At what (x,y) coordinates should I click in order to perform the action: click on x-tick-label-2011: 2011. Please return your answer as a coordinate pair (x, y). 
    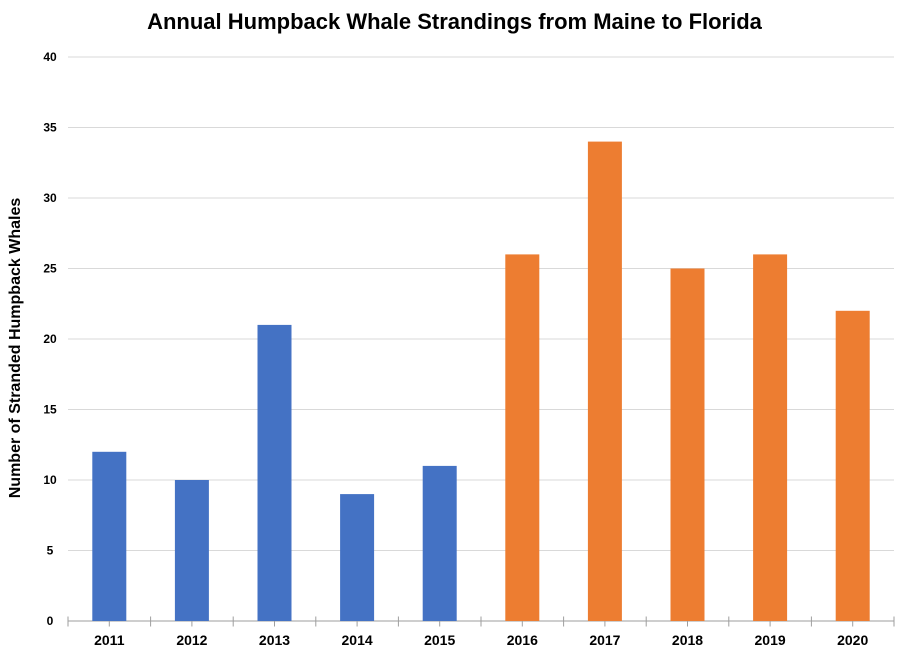
    Looking at the image, I should click on (109, 640).